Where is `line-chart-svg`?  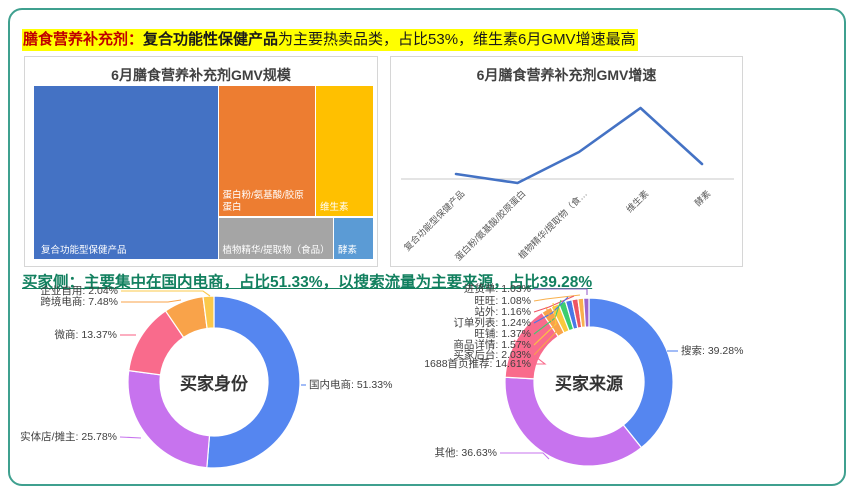
line-chart-svg is located at coordinates (567, 145).